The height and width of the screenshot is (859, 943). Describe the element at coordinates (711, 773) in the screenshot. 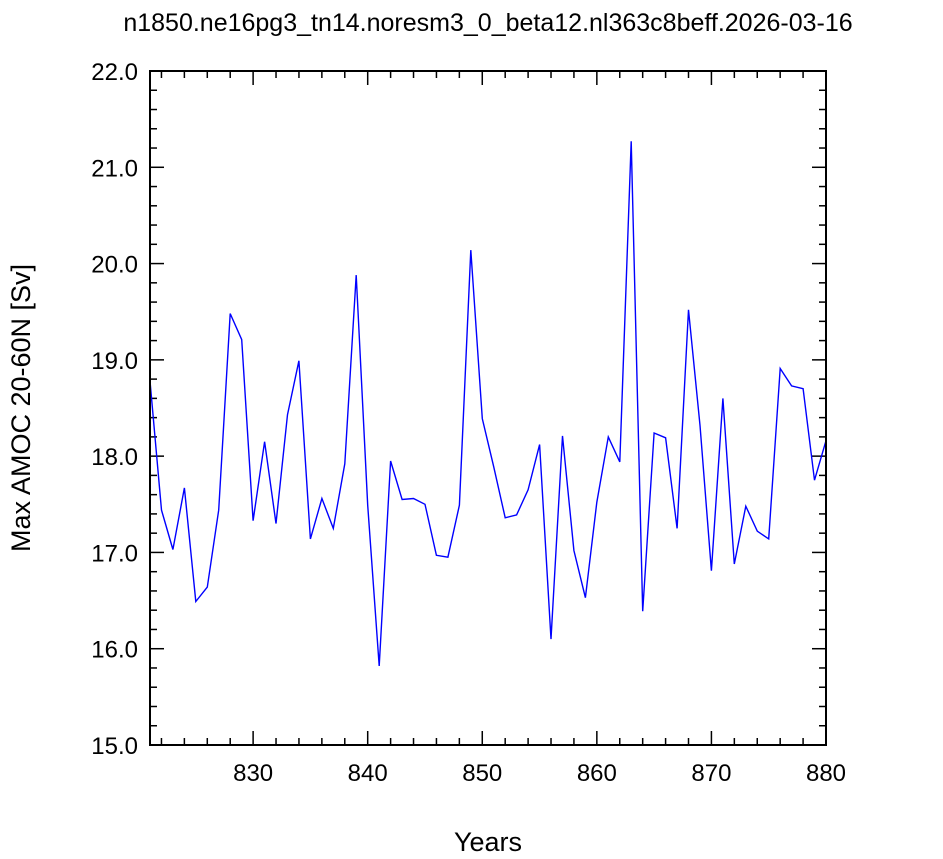

I see `x-tick-label: 870` at that location.